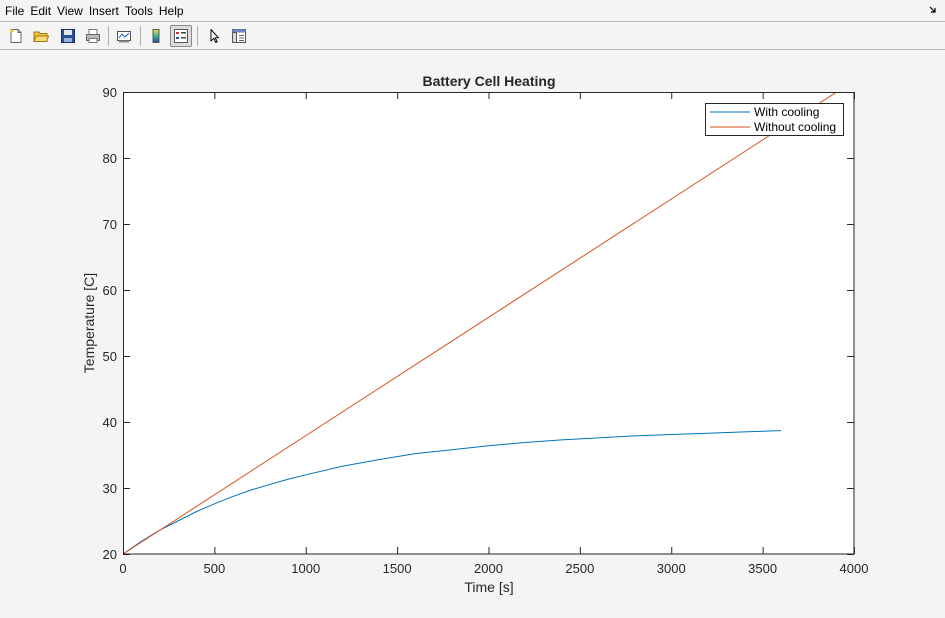 This screenshot has width=945, height=618. What do you see at coordinates (70, 10) in the screenshot?
I see `menu-view: View` at bounding box center [70, 10].